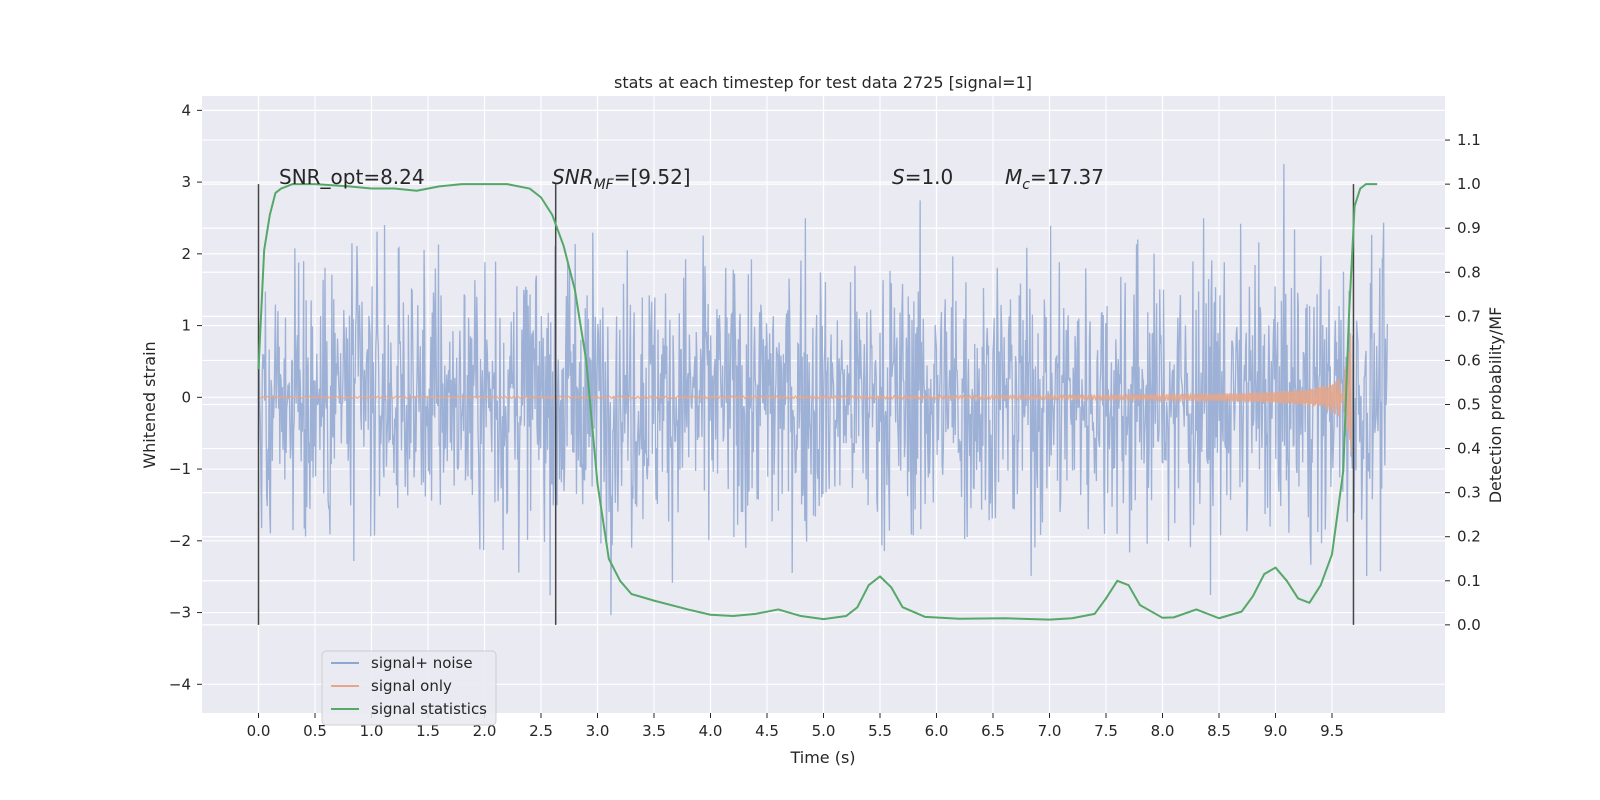 The height and width of the screenshot is (800, 1600). Describe the element at coordinates (1469, 228) in the screenshot. I see `y-right-tick-label: 0.9` at that location.